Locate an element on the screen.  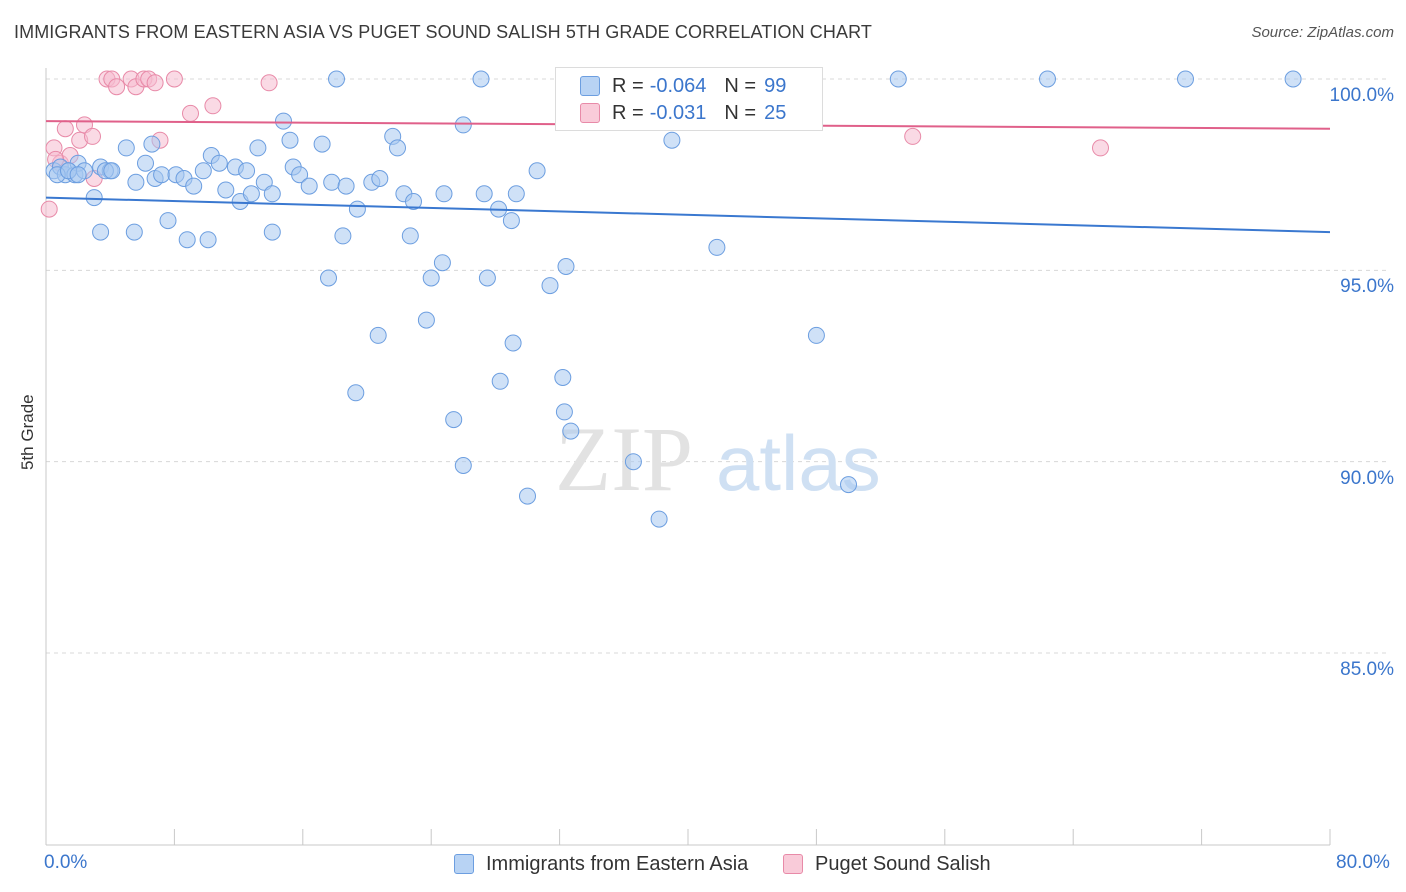
bottom-legend-swatch-pink is located at coordinates (793, 864).